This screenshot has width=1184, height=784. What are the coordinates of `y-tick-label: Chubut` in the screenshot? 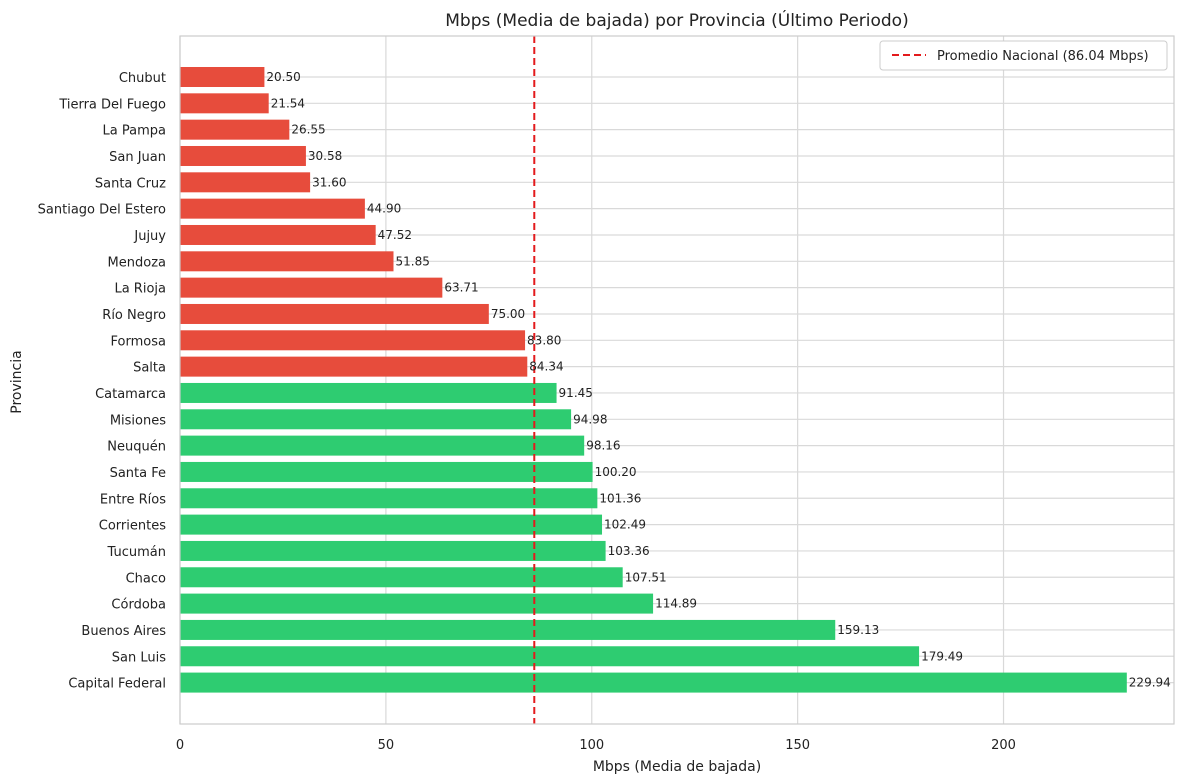 It's located at (142, 78).